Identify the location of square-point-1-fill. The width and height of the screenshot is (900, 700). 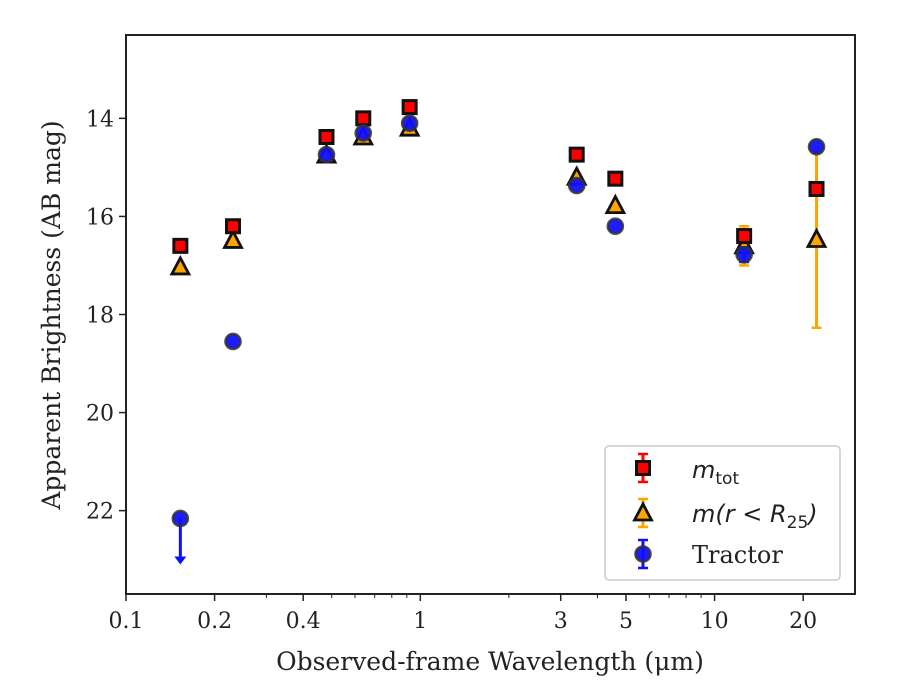
(233, 226).